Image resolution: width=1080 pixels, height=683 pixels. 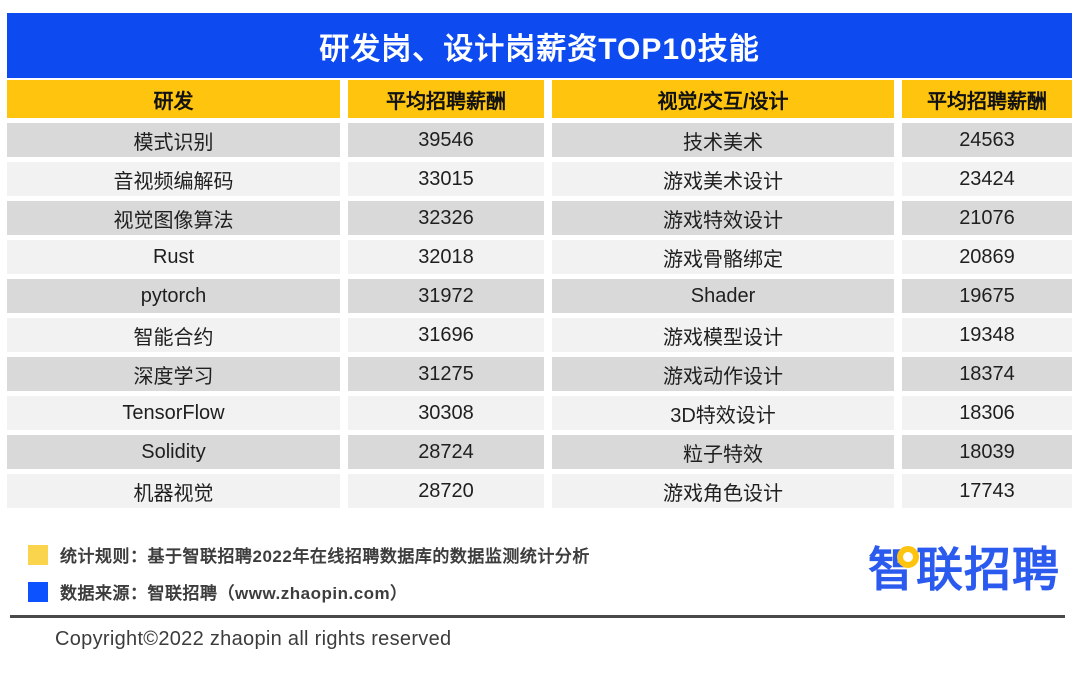 I want to click on skill-cell: pytorch, so click(x=173, y=296).